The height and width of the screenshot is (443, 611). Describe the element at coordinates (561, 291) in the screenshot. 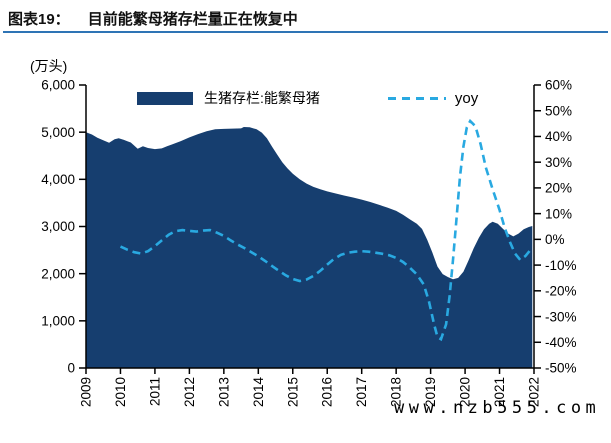

I see `svg-text: -20%` at that location.